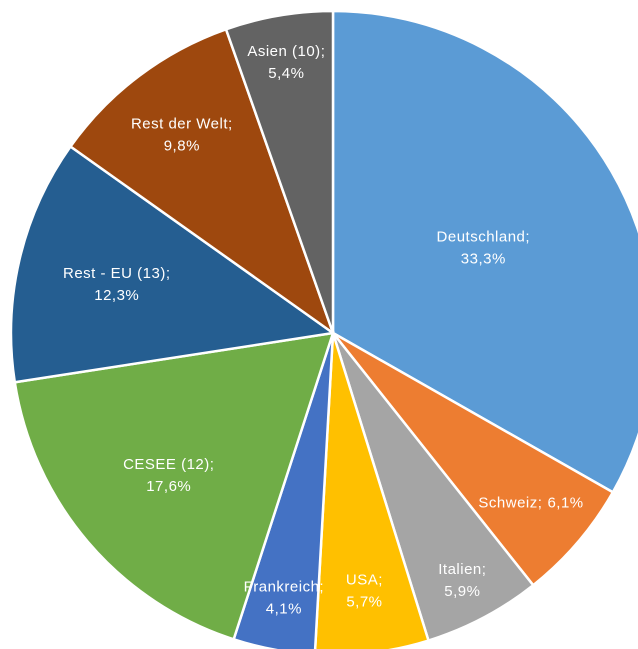  Describe the element at coordinates (166, 464) in the screenshot. I see `label-category: CESEE (12)` at that location.